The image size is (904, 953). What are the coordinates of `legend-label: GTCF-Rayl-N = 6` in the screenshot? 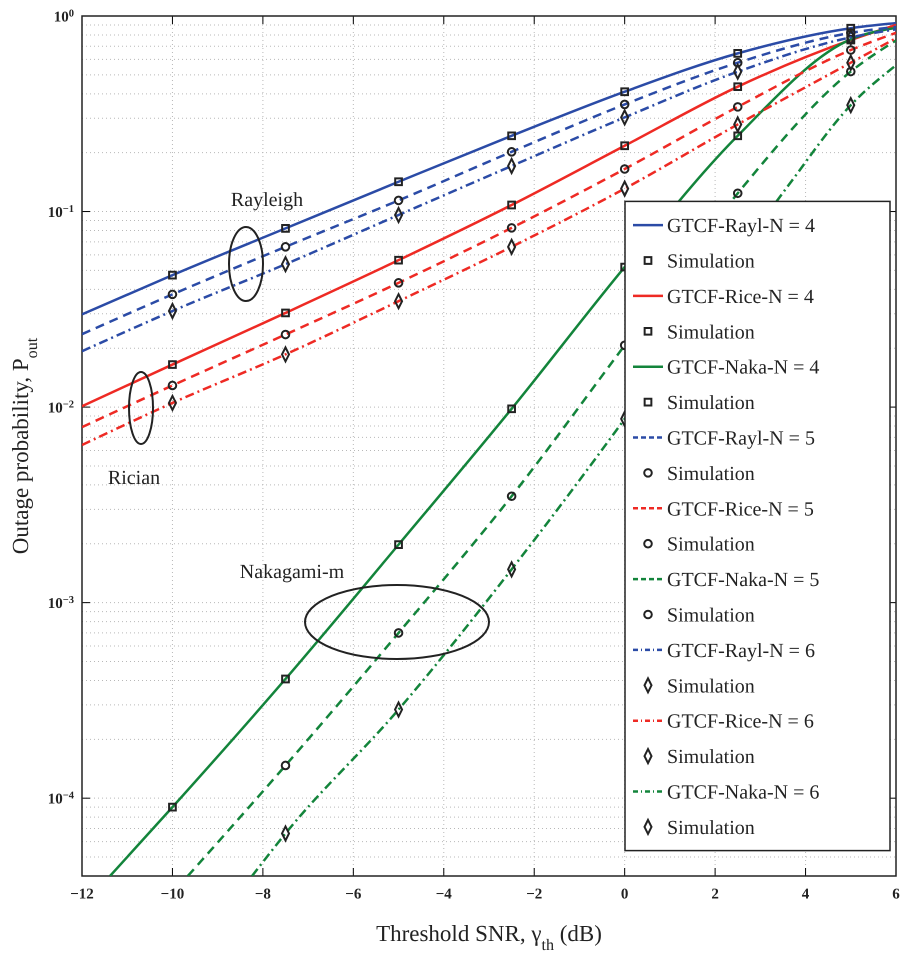 It's located at (741, 651).